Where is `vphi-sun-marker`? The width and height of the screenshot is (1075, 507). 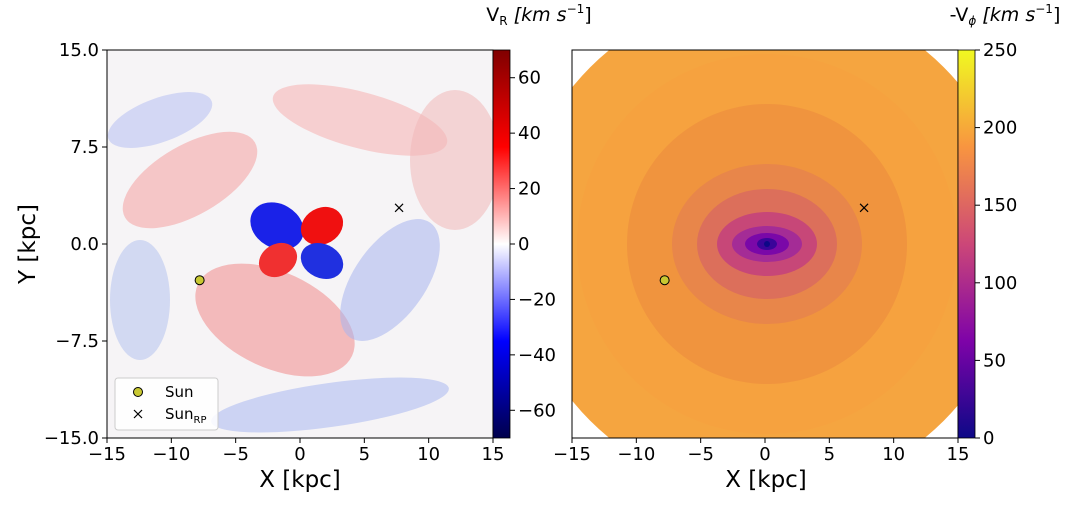
vphi-sun-marker is located at coordinates (664, 280).